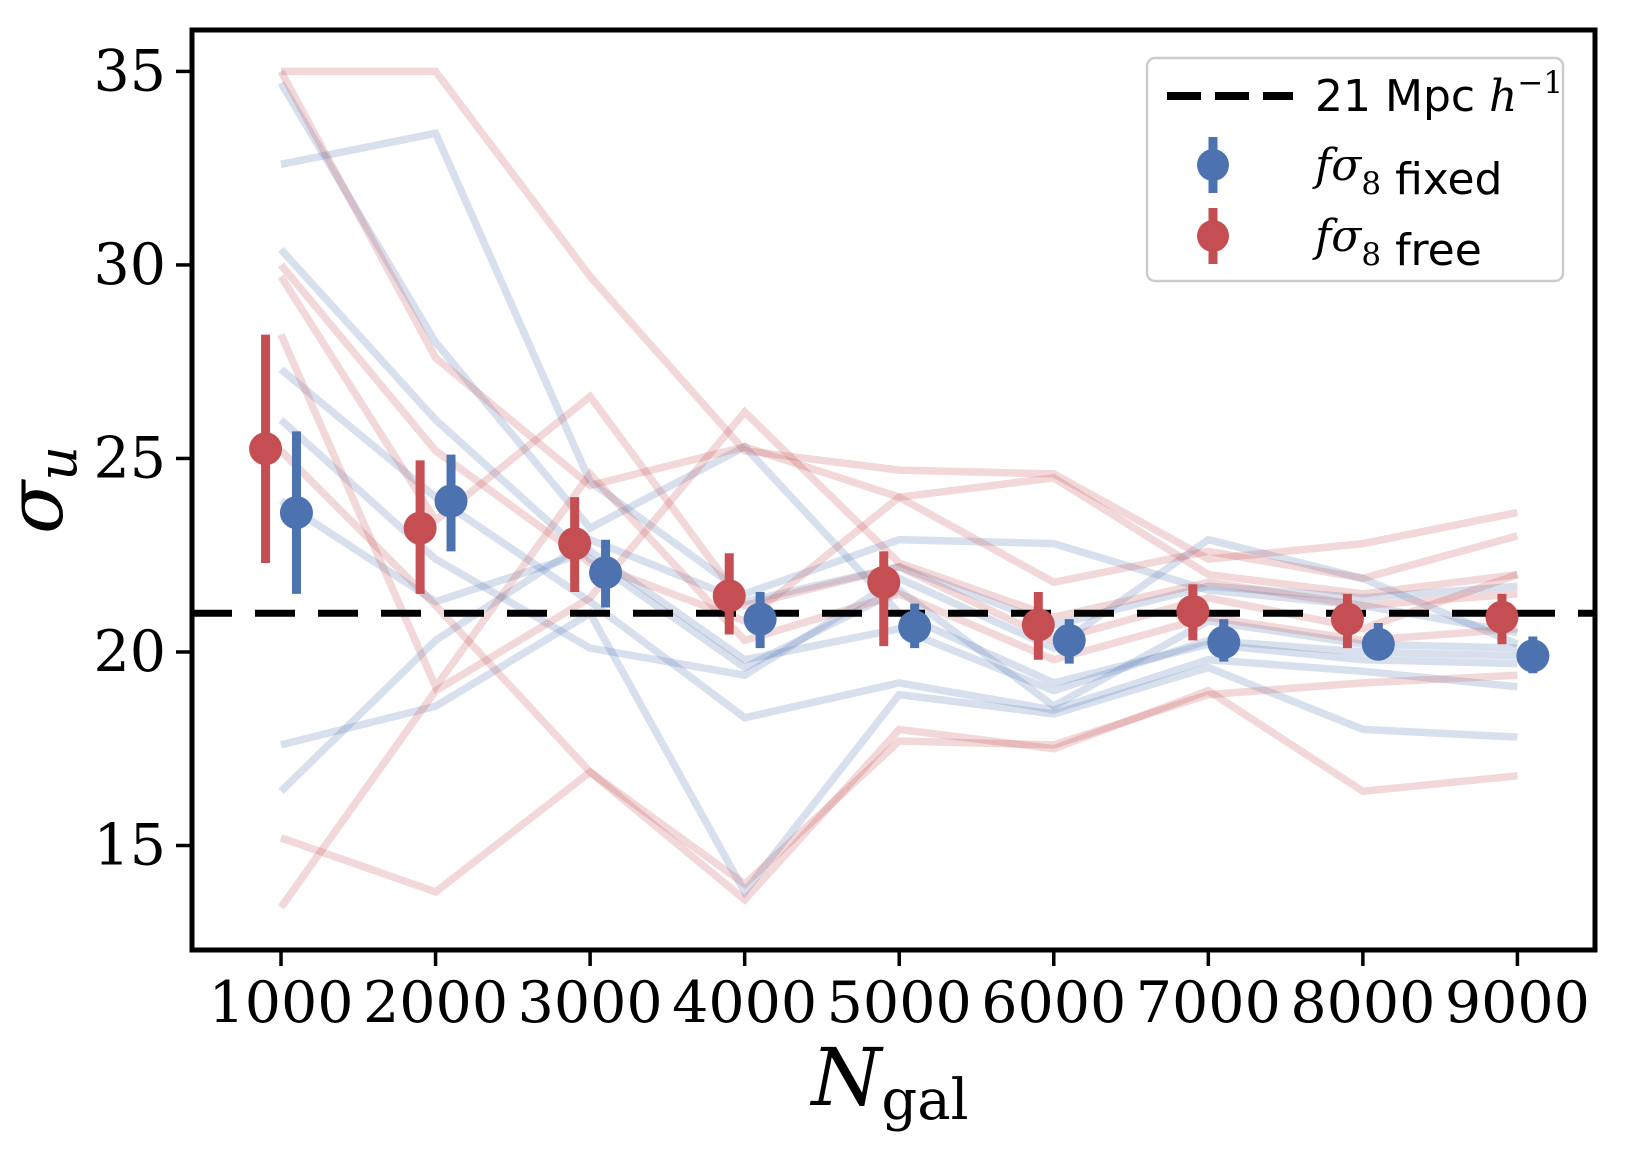 The image size is (1626, 1156). I want to click on y-tick-label: 35, so click(129, 71).